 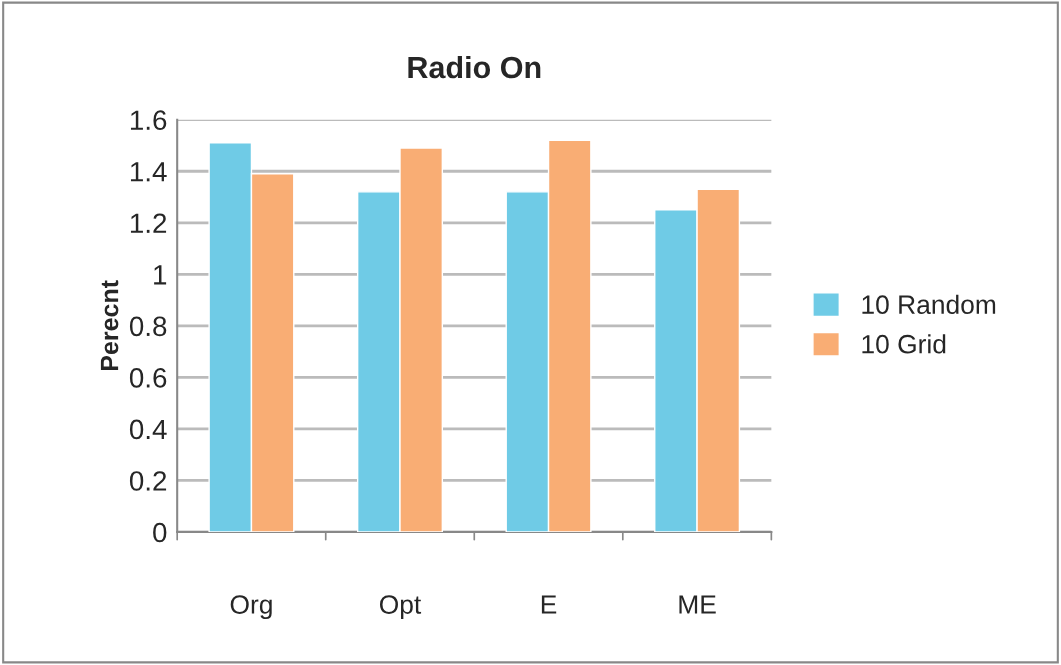 What do you see at coordinates (148, 223) in the screenshot?
I see `y-tick-label: 1.2` at bounding box center [148, 223].